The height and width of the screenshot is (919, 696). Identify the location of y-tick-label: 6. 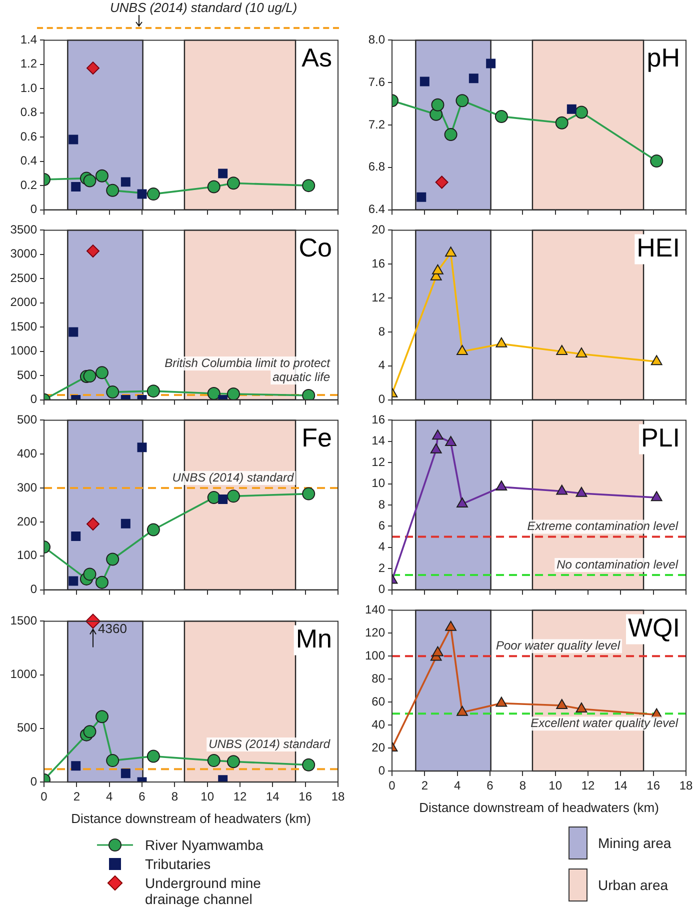
(382, 525).